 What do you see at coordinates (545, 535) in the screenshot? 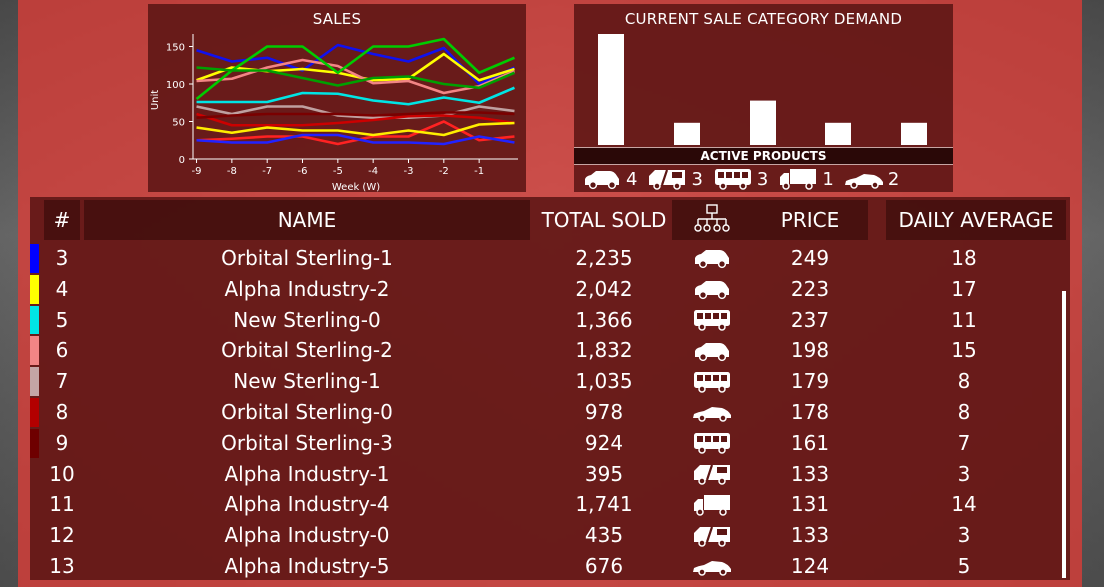
I see `table-row: 12 Alpha Industry-0 435 133 3` at bounding box center [545, 535].